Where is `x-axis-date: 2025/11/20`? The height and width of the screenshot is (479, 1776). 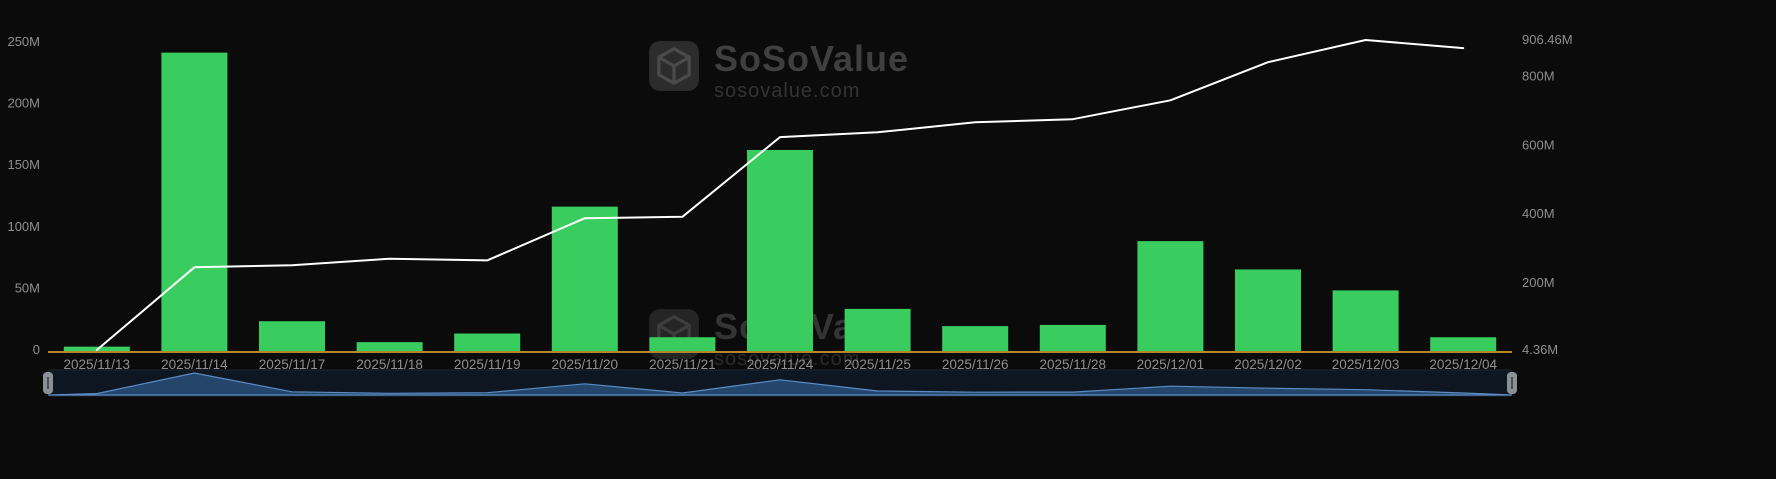 x-axis-date: 2025/11/20 is located at coordinates (585, 364).